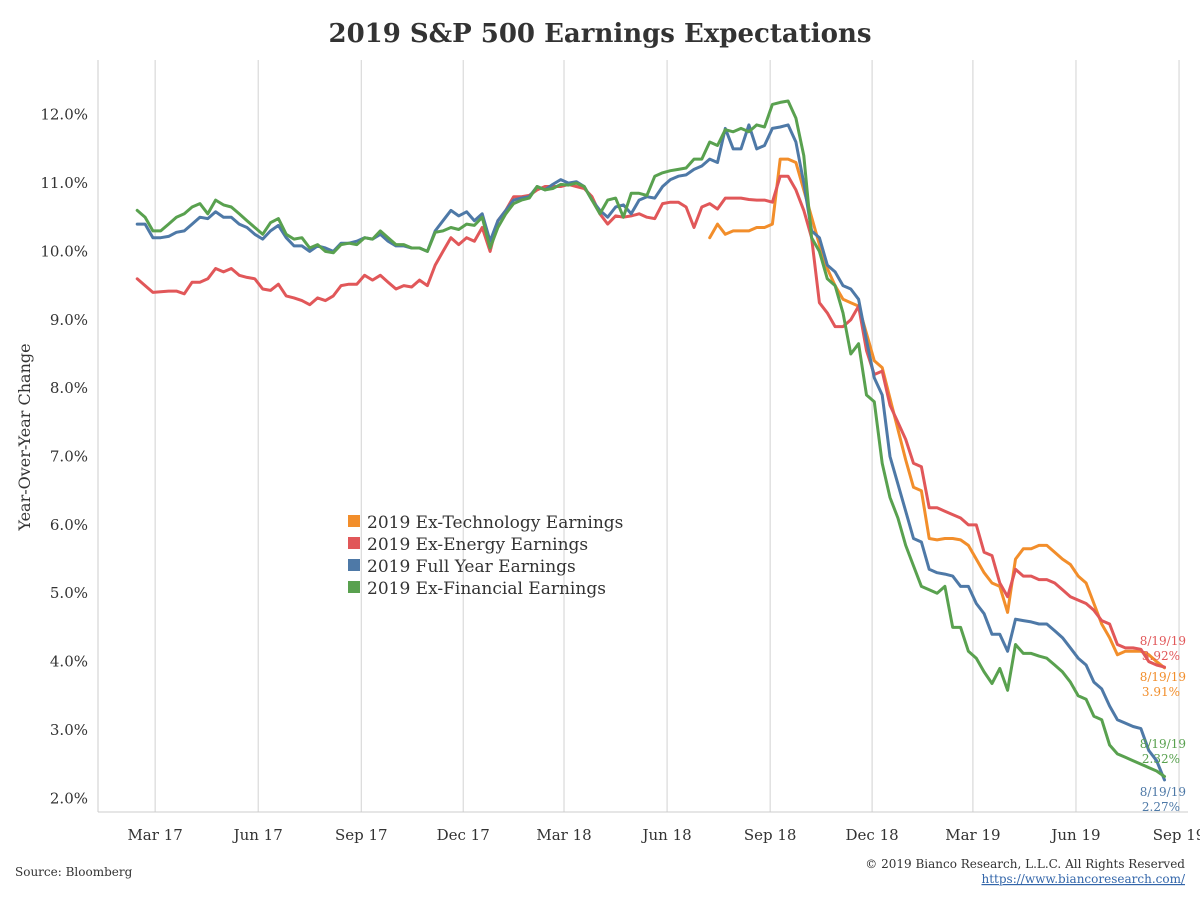  Describe the element at coordinates (495, 523) in the screenshot. I see `legend-label: 2019 Ex-Technology Earnings` at that location.